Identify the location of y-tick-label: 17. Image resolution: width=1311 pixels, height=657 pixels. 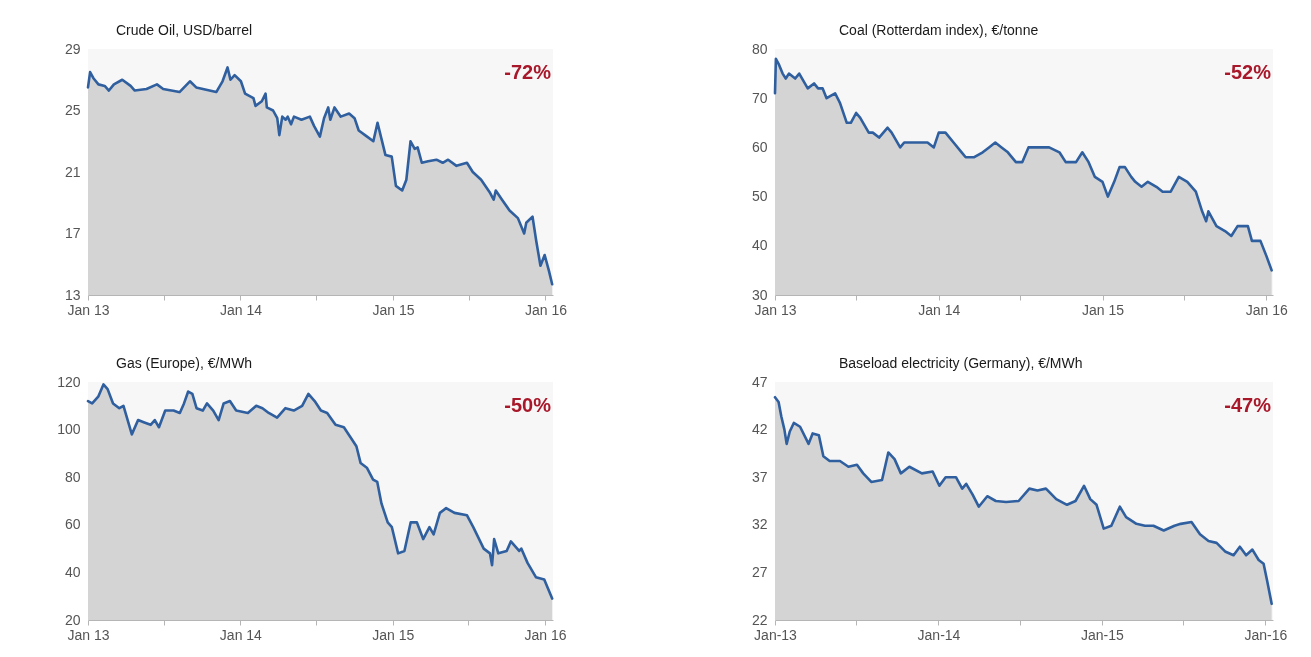
(72, 233).